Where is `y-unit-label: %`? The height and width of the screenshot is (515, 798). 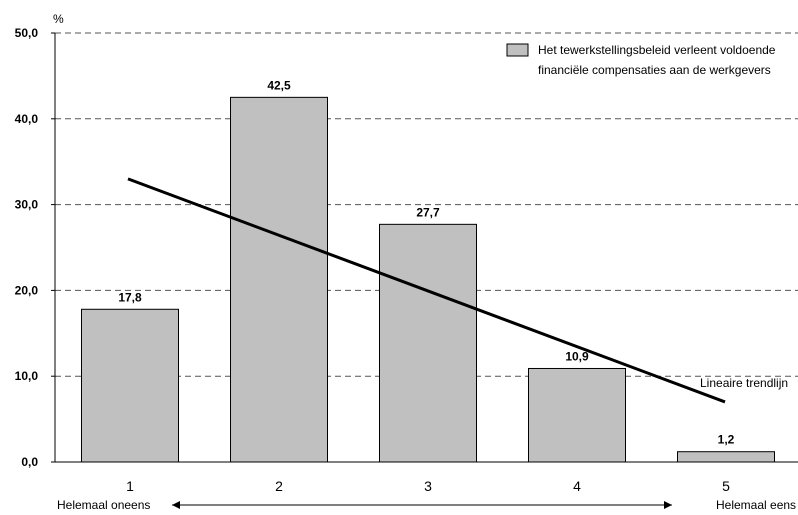
y-unit-label: % is located at coordinates (58, 19).